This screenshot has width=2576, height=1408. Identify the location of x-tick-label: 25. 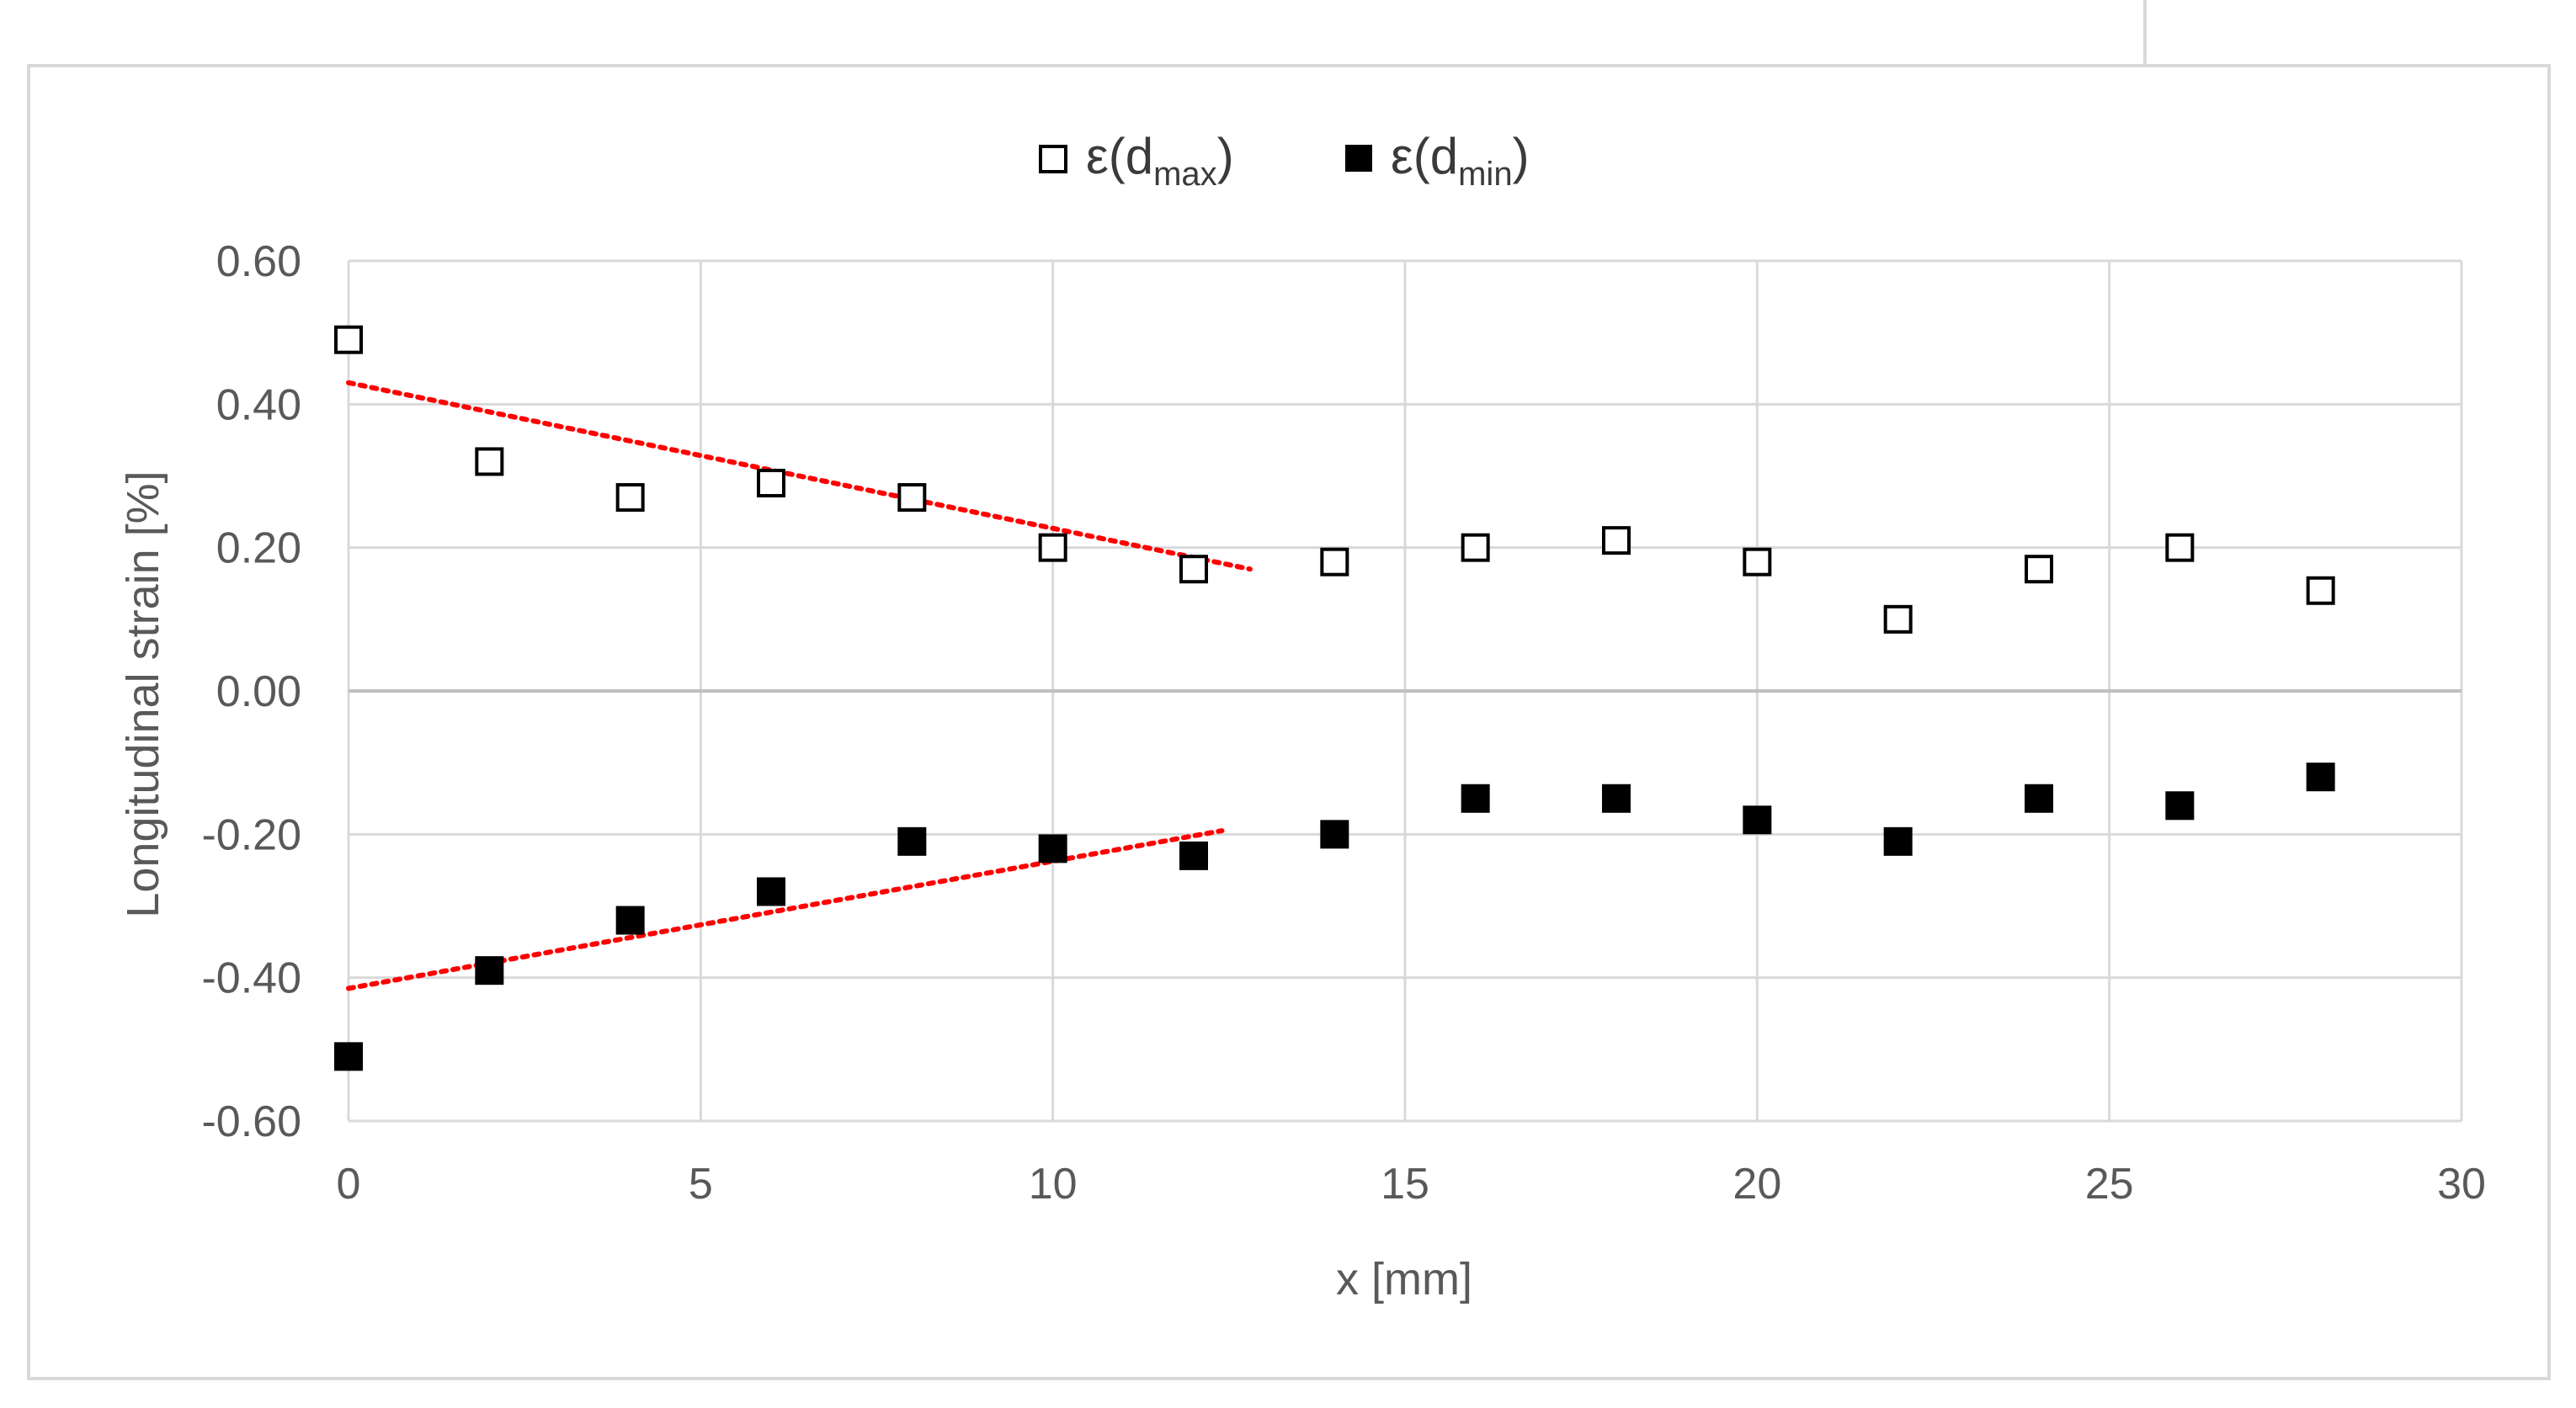
(2109, 1184).